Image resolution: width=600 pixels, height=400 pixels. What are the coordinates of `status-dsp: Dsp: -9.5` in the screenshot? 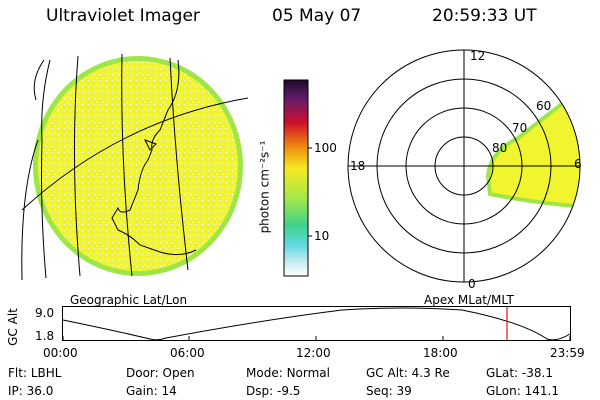 It's located at (273, 391).